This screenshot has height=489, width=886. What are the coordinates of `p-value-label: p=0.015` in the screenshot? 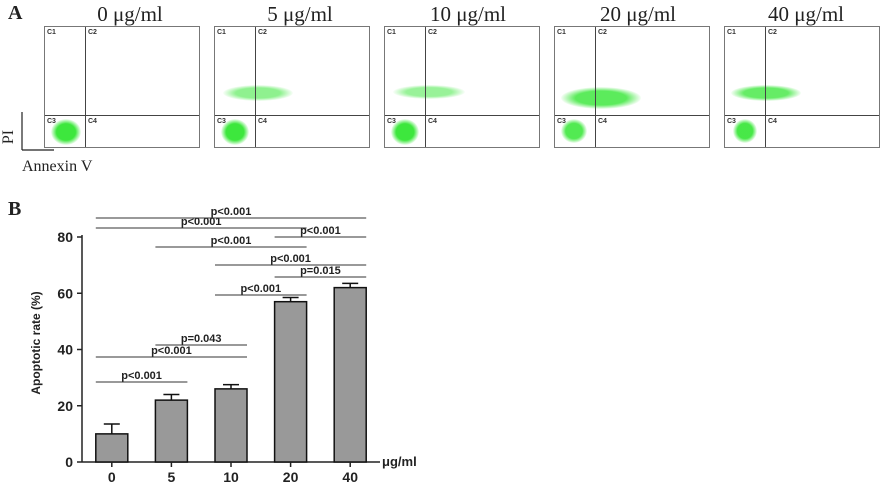 It's located at (320, 271).